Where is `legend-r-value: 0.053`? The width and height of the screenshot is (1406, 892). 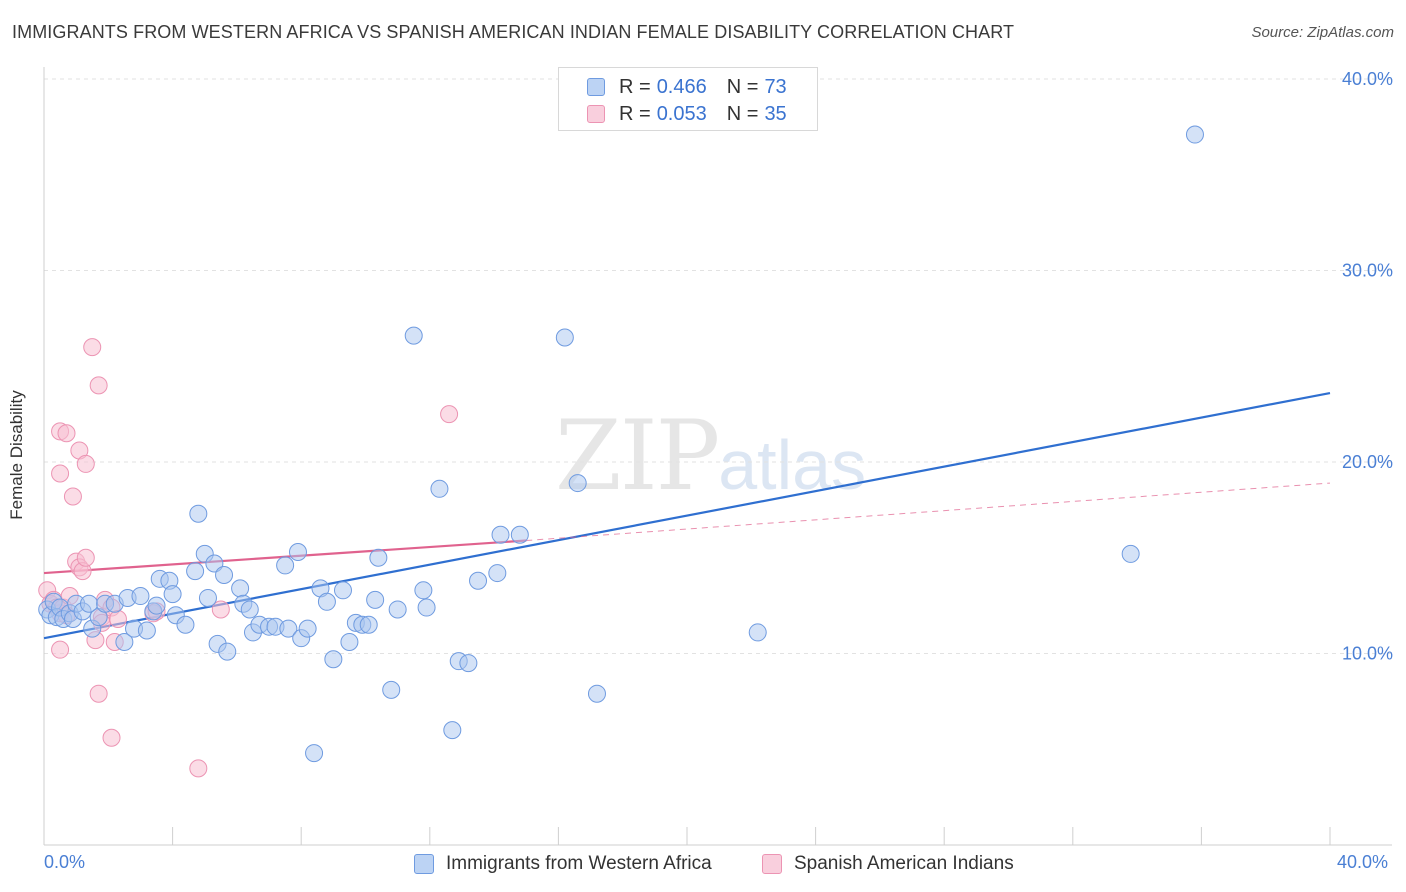
legend-r-value: 0.053 is located at coordinates (681, 113).